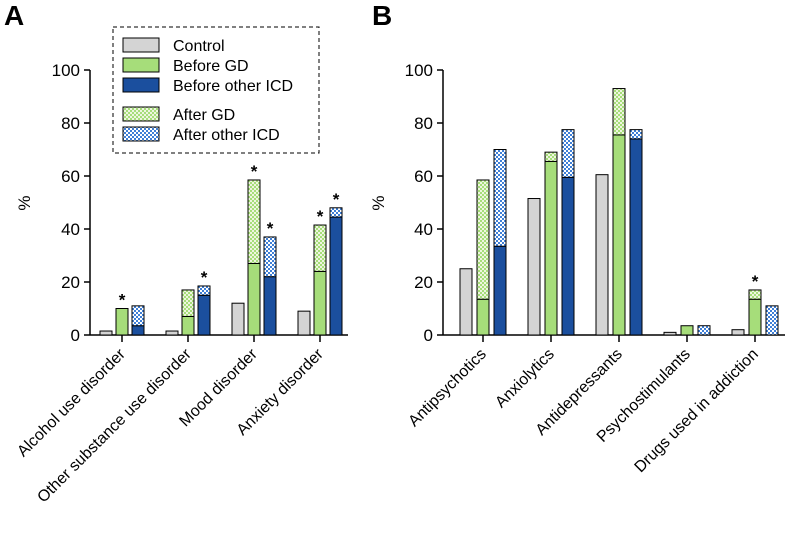 This screenshot has height=534, width=788. I want to click on y-tick-label-b: 40, so click(423, 229).